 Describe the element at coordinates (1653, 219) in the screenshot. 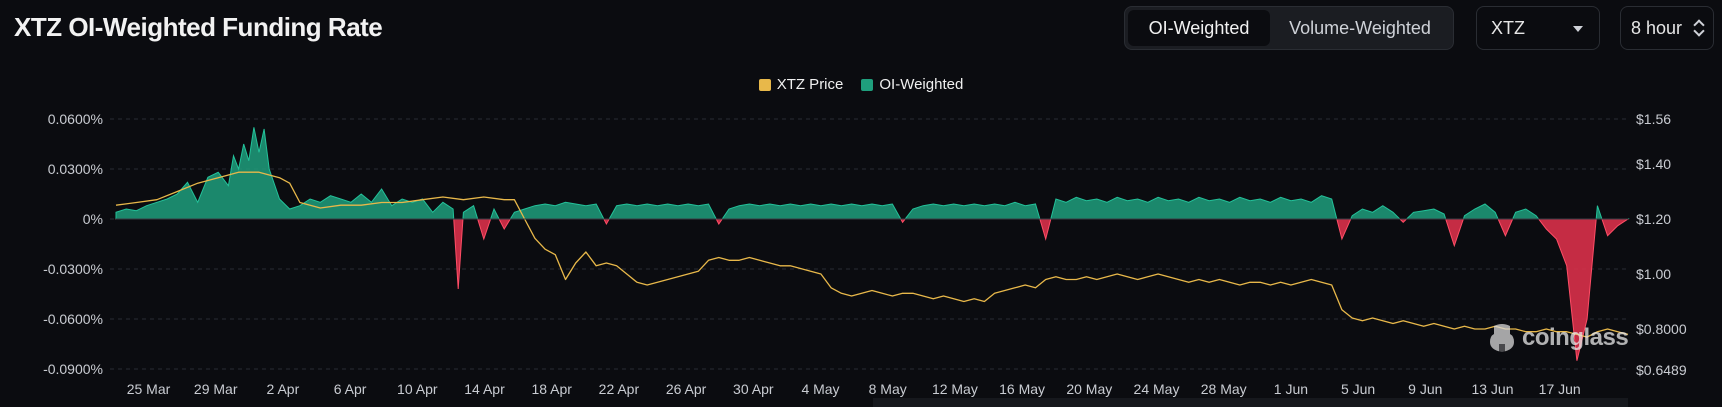

I see `y-right-tick-2: $1.20` at that location.